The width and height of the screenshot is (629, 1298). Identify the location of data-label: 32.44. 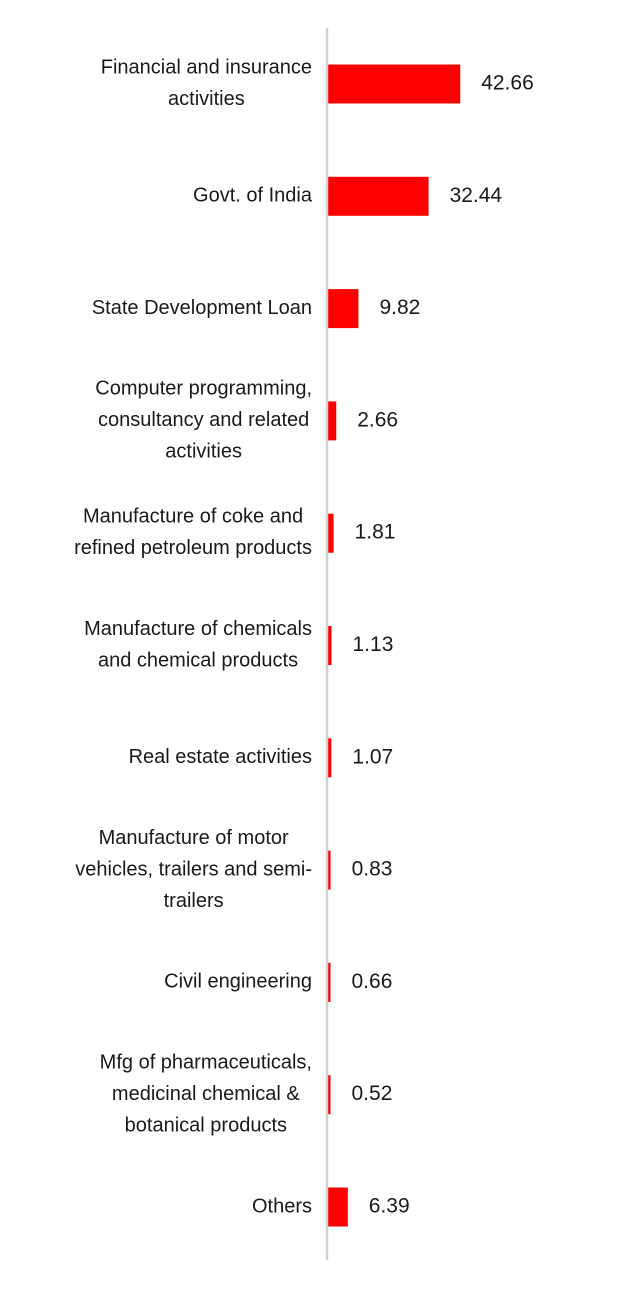
(476, 195).